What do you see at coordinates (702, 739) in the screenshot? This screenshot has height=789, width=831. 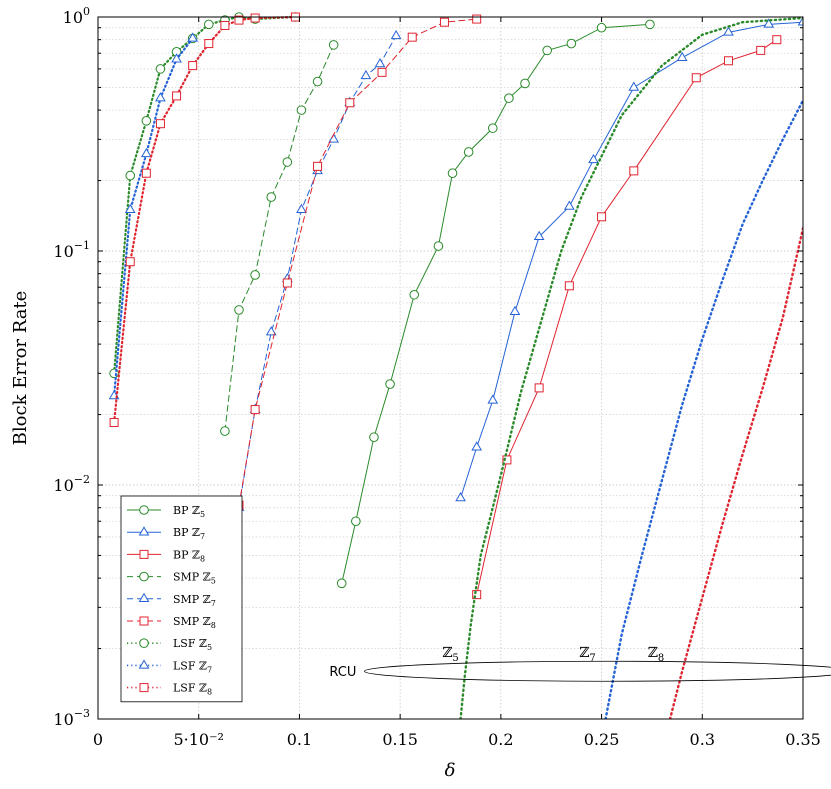 I see `x-tick-label: 0.3` at bounding box center [702, 739].